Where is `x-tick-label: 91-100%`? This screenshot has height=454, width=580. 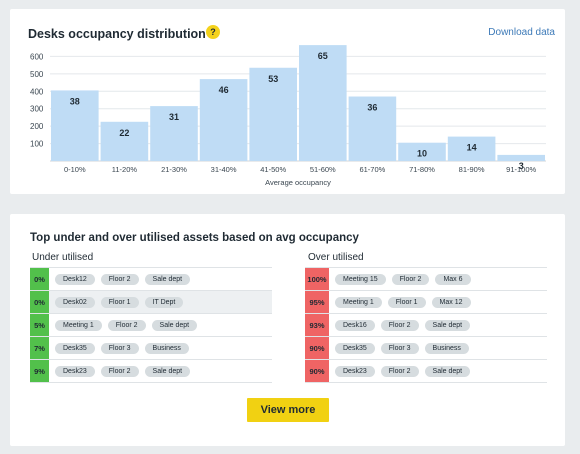
x-tick-label: 91-100% is located at coordinates (521, 169).